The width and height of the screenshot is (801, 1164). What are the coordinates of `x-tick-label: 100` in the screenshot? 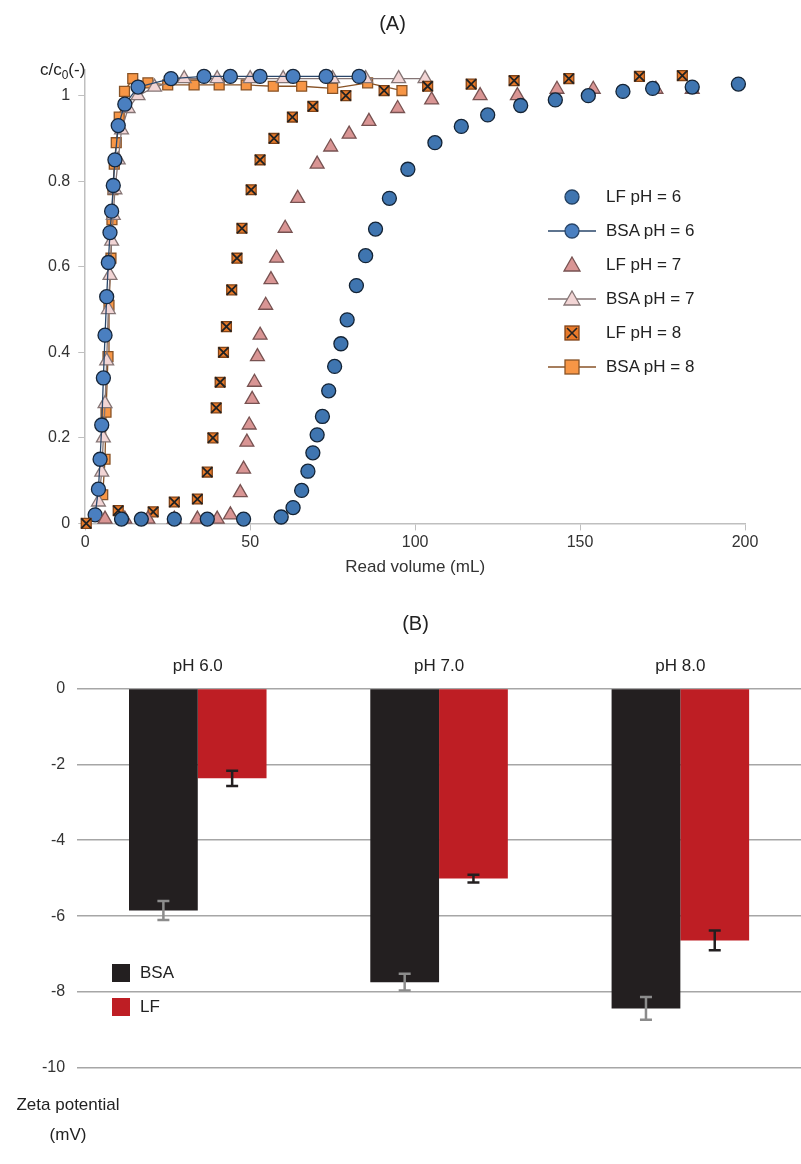 It's located at (415, 542).